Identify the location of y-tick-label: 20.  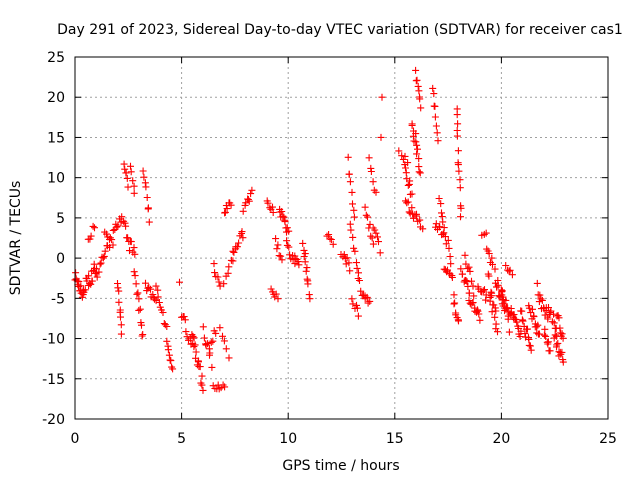
(56, 98).